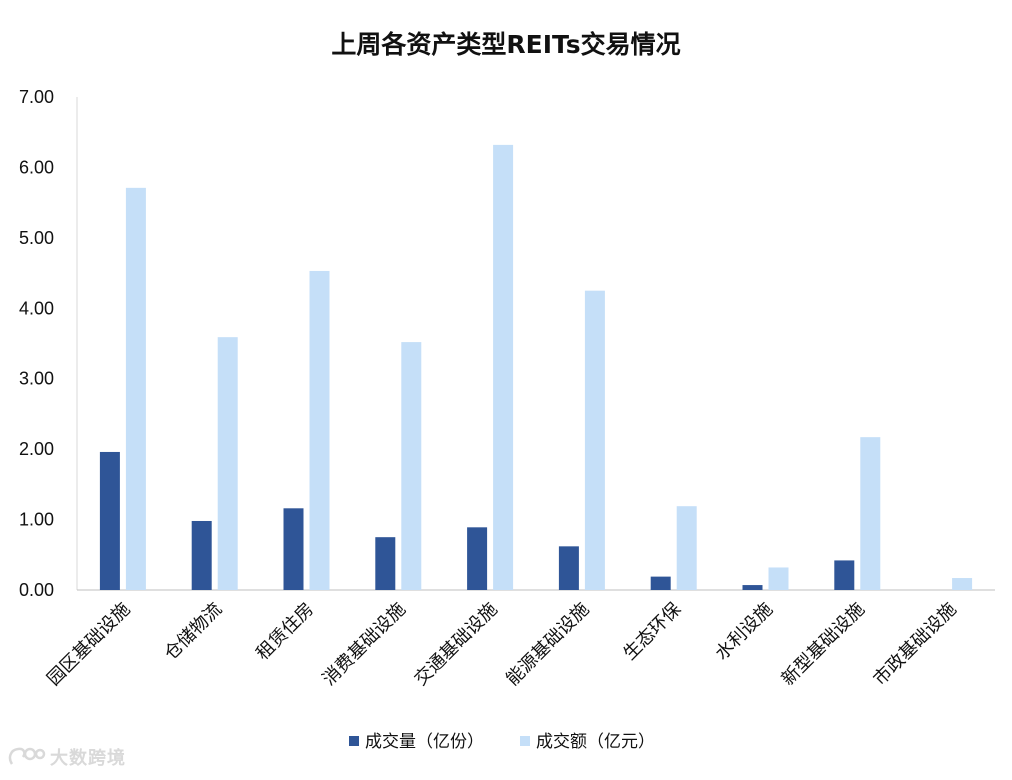 This screenshot has width=1012, height=780. I want to click on y-tick-label: 0.00, so click(36, 590).